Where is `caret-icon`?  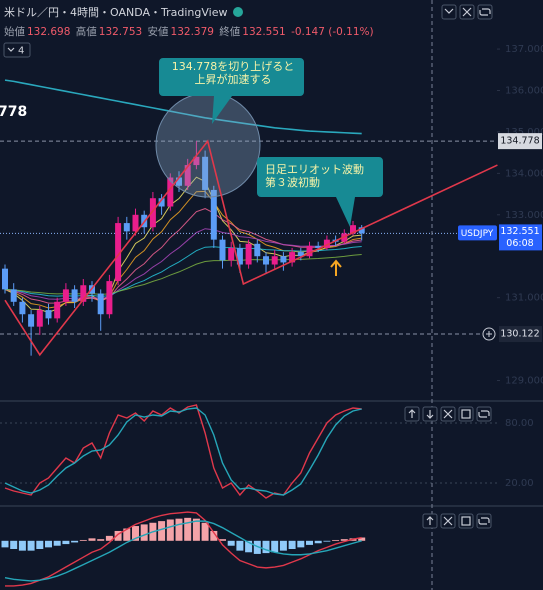 caret-icon is located at coordinates (11, 49).